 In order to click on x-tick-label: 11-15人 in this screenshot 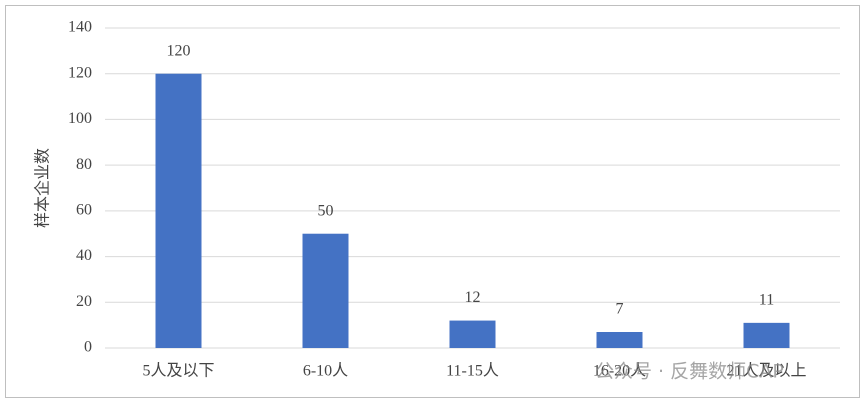, I will do `click(472, 371)`.